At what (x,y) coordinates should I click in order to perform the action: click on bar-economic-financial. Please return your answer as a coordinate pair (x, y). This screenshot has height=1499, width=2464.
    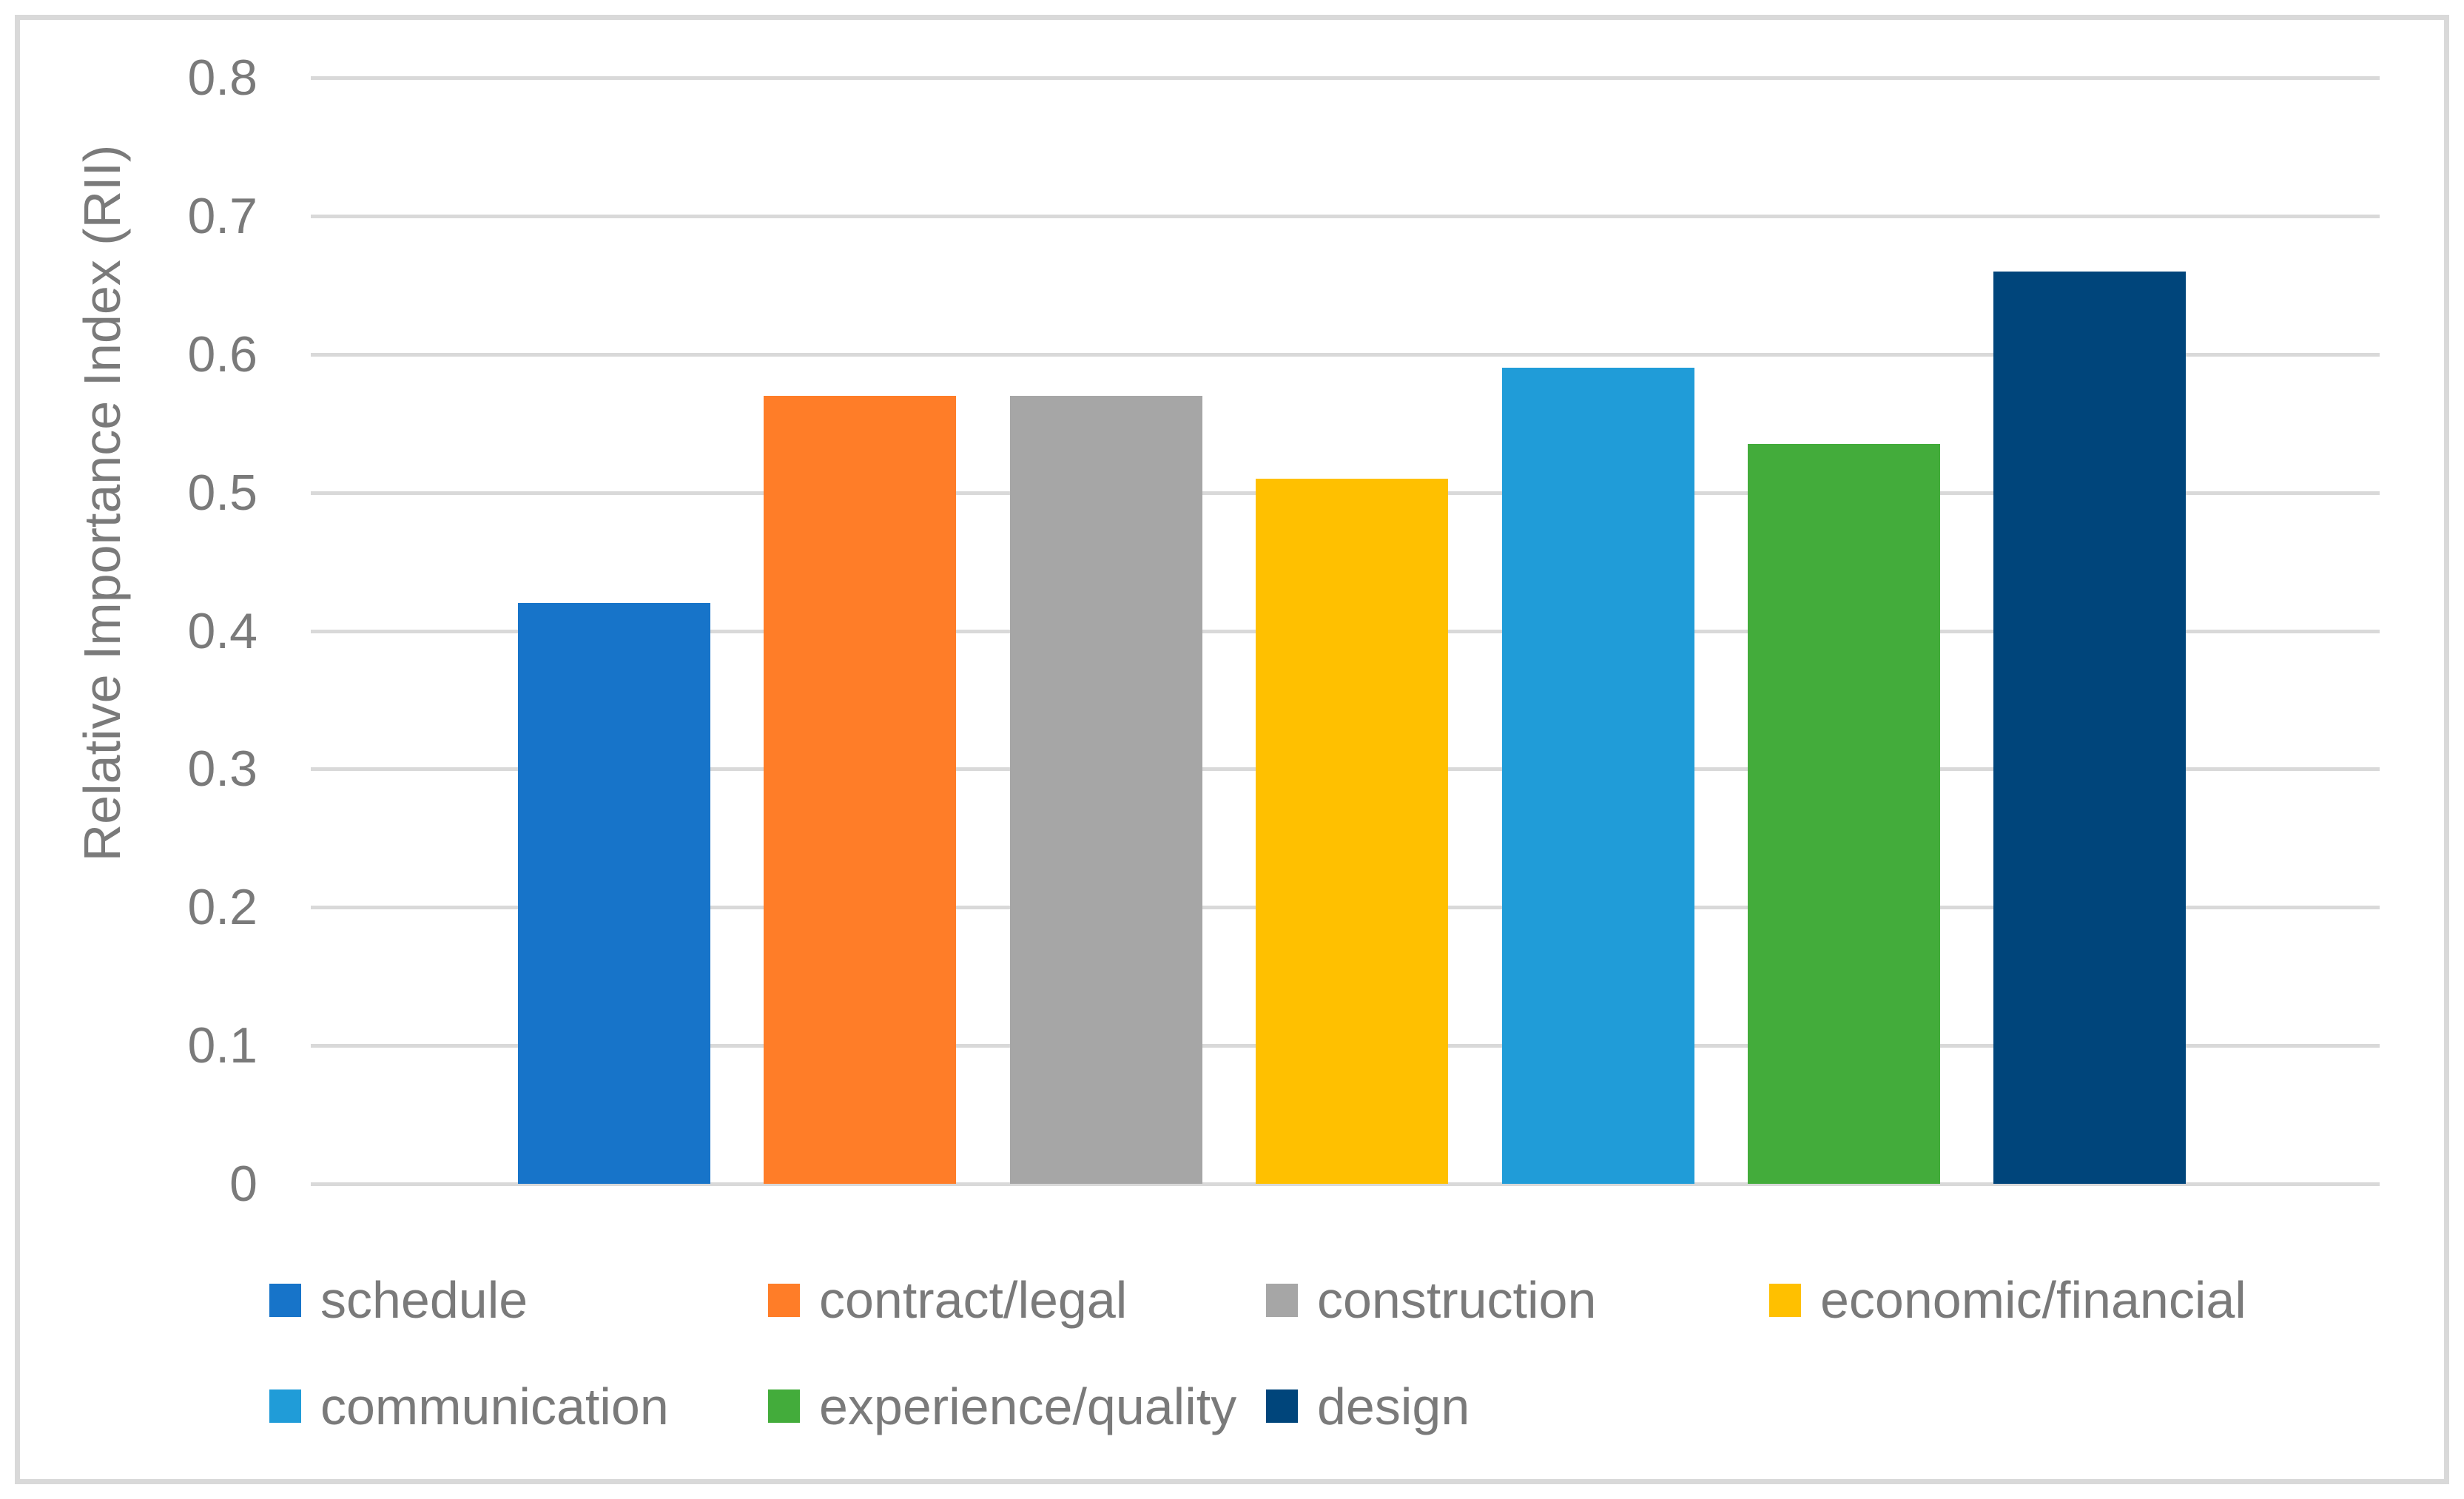
    Looking at the image, I should click on (1352, 831).